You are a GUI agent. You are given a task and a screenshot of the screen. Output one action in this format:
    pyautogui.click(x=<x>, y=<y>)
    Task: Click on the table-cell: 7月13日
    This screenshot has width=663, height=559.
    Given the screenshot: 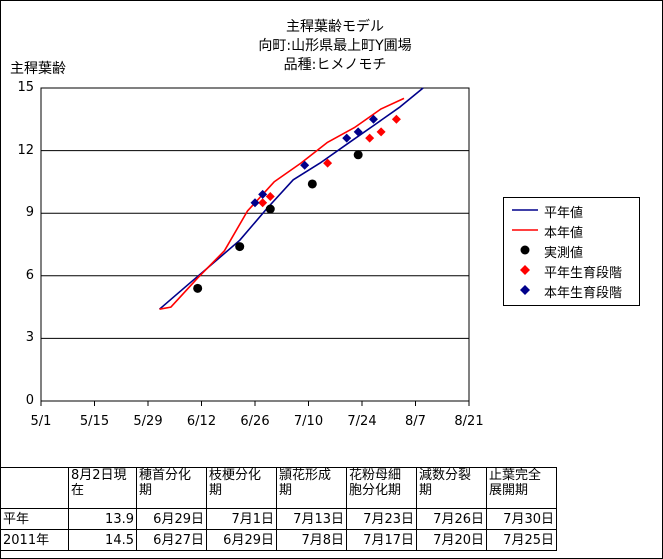 What is the action you would take?
    pyautogui.click(x=311, y=519)
    